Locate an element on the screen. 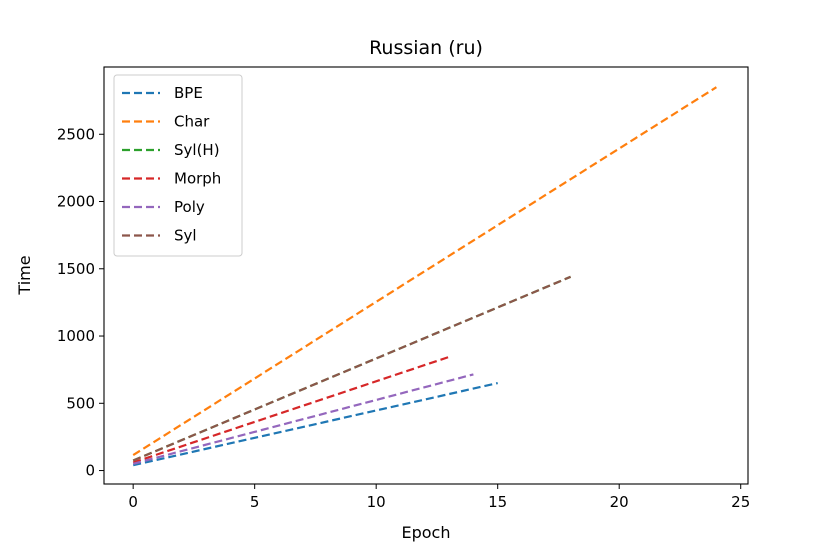 The width and height of the screenshot is (830, 554). x-tick-label-4: 20 is located at coordinates (619, 502).